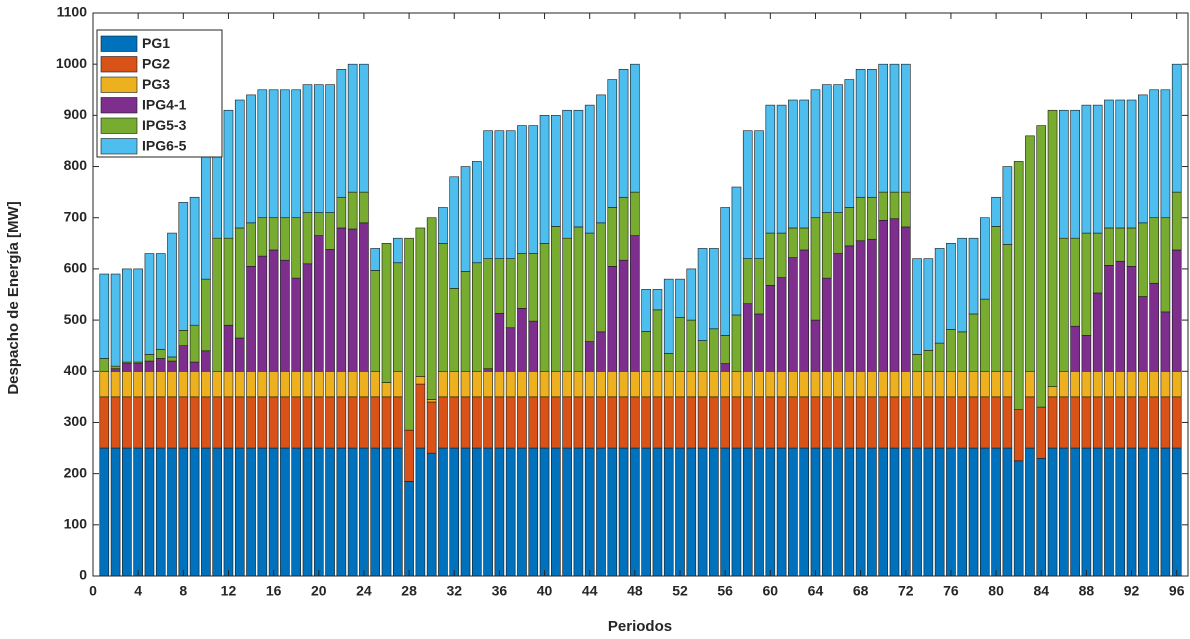 The width and height of the screenshot is (1190, 639). What do you see at coordinates (138, 591) in the screenshot?
I see `x-tick-label: 4` at bounding box center [138, 591].